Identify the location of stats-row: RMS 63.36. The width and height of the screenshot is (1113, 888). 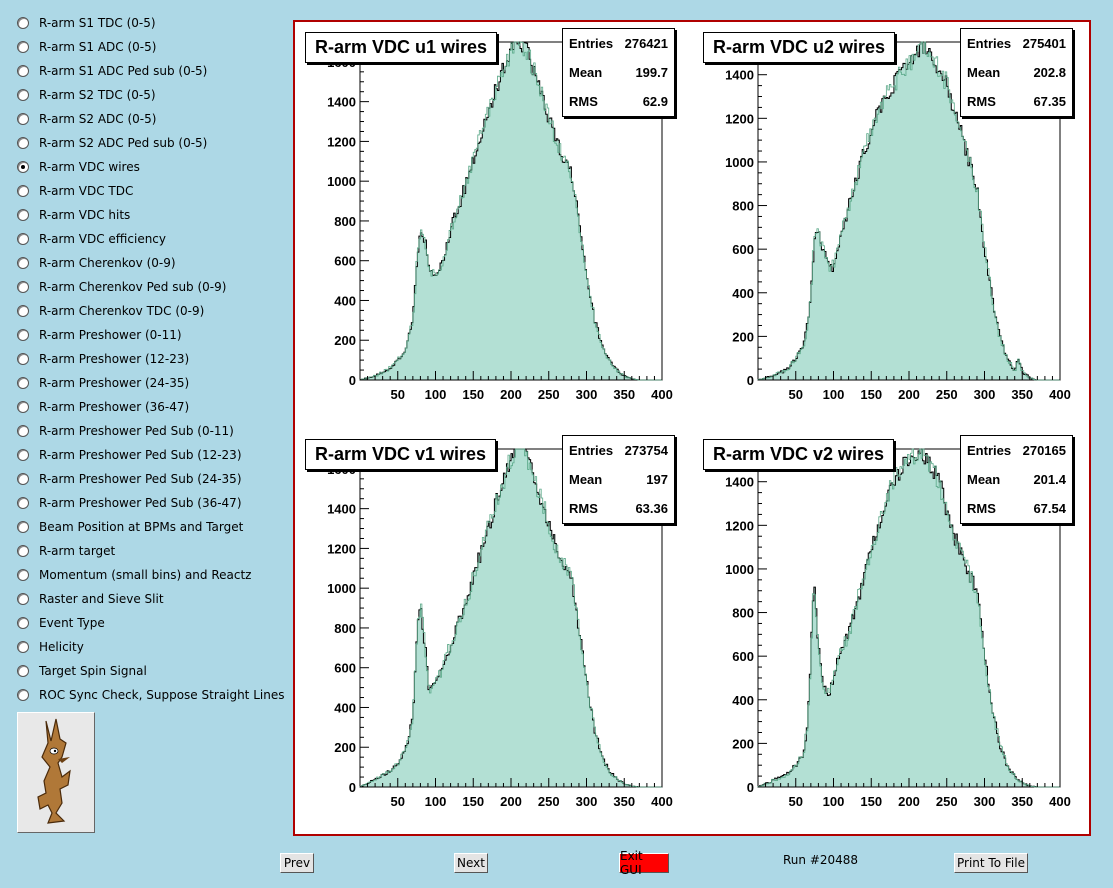
(618, 508).